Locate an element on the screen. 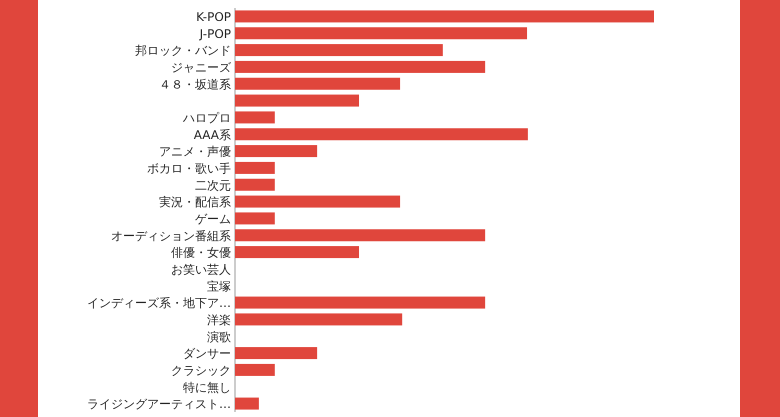 The width and height of the screenshot is (780, 417). y-tick-label: ジャニーズ is located at coordinates (201, 67).